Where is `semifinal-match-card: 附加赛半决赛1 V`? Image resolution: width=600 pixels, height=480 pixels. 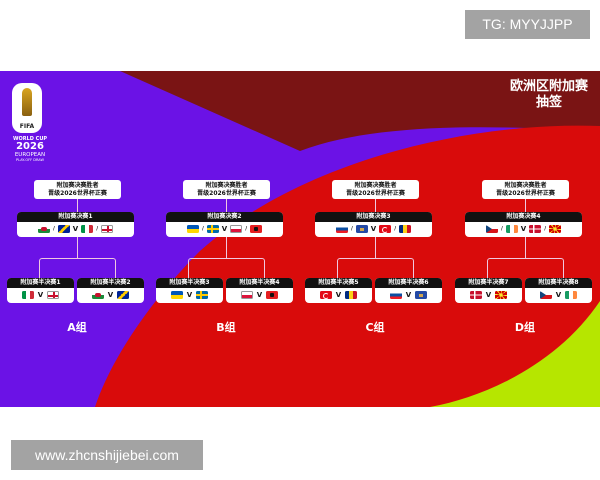 semifinal-match-card: 附加赛半决赛1 V is located at coordinates (40, 290).